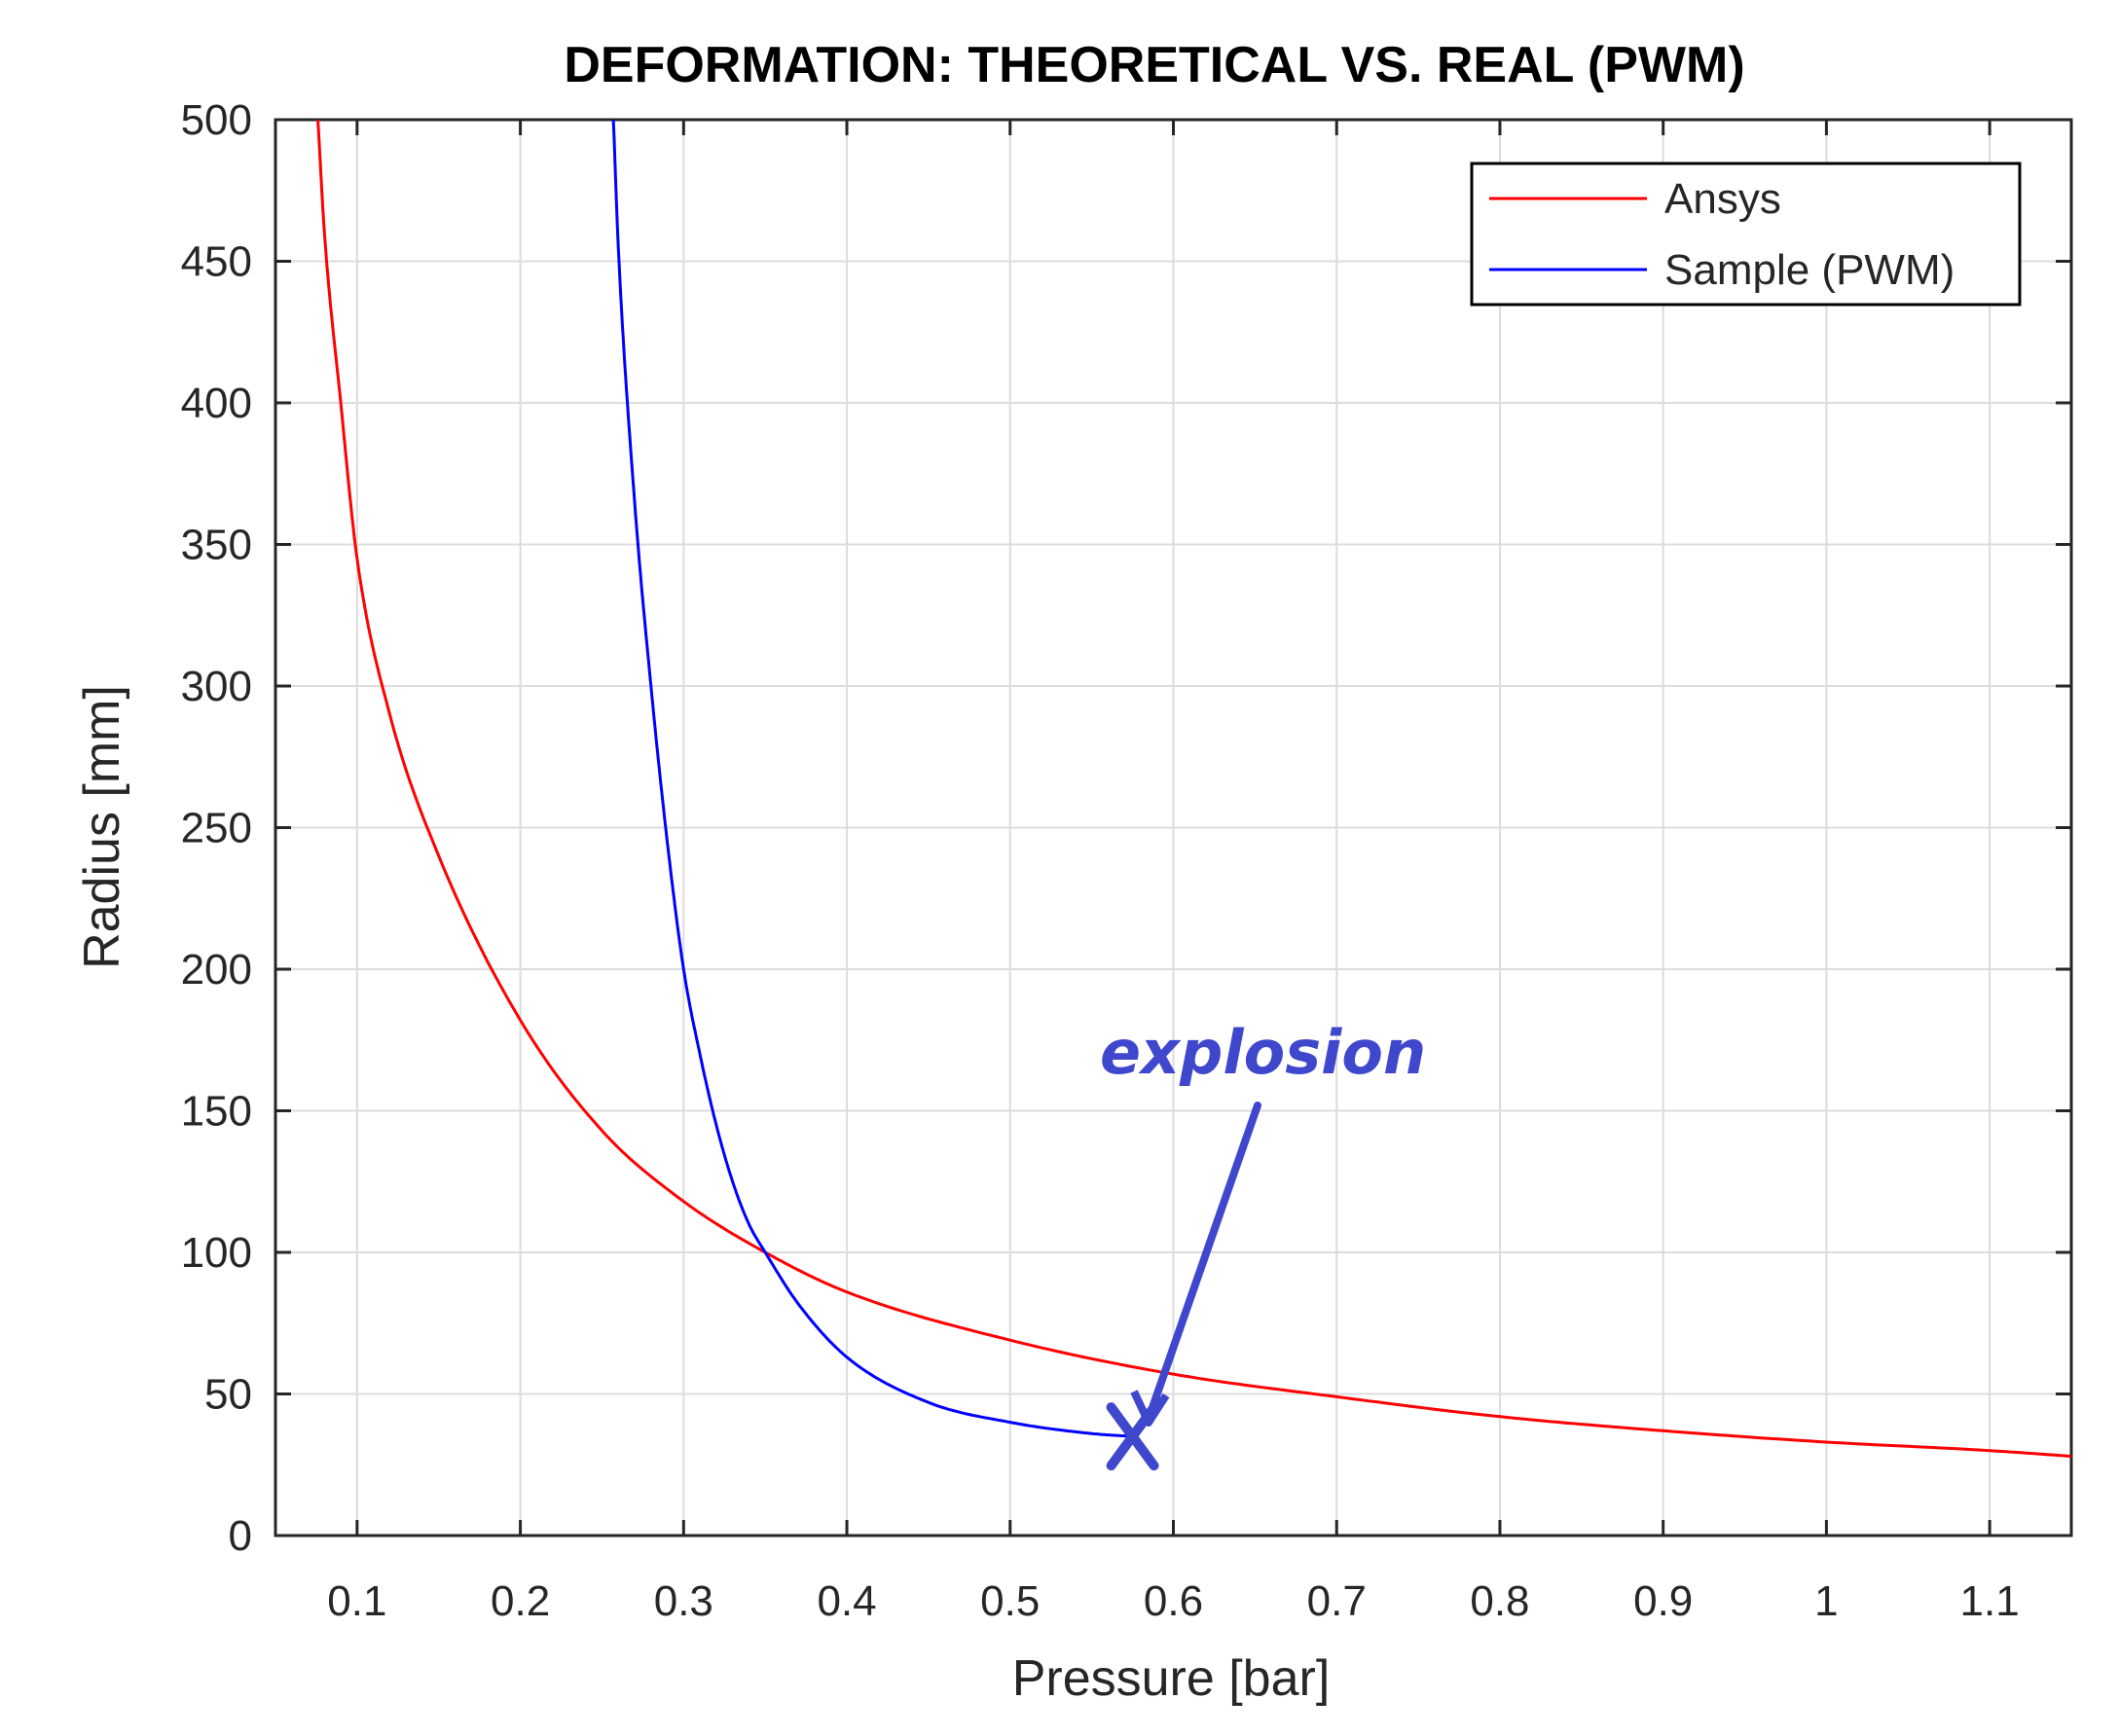 The width and height of the screenshot is (2119, 1736). What do you see at coordinates (216, 970) in the screenshot?
I see `y-tick-label: 200` at bounding box center [216, 970].